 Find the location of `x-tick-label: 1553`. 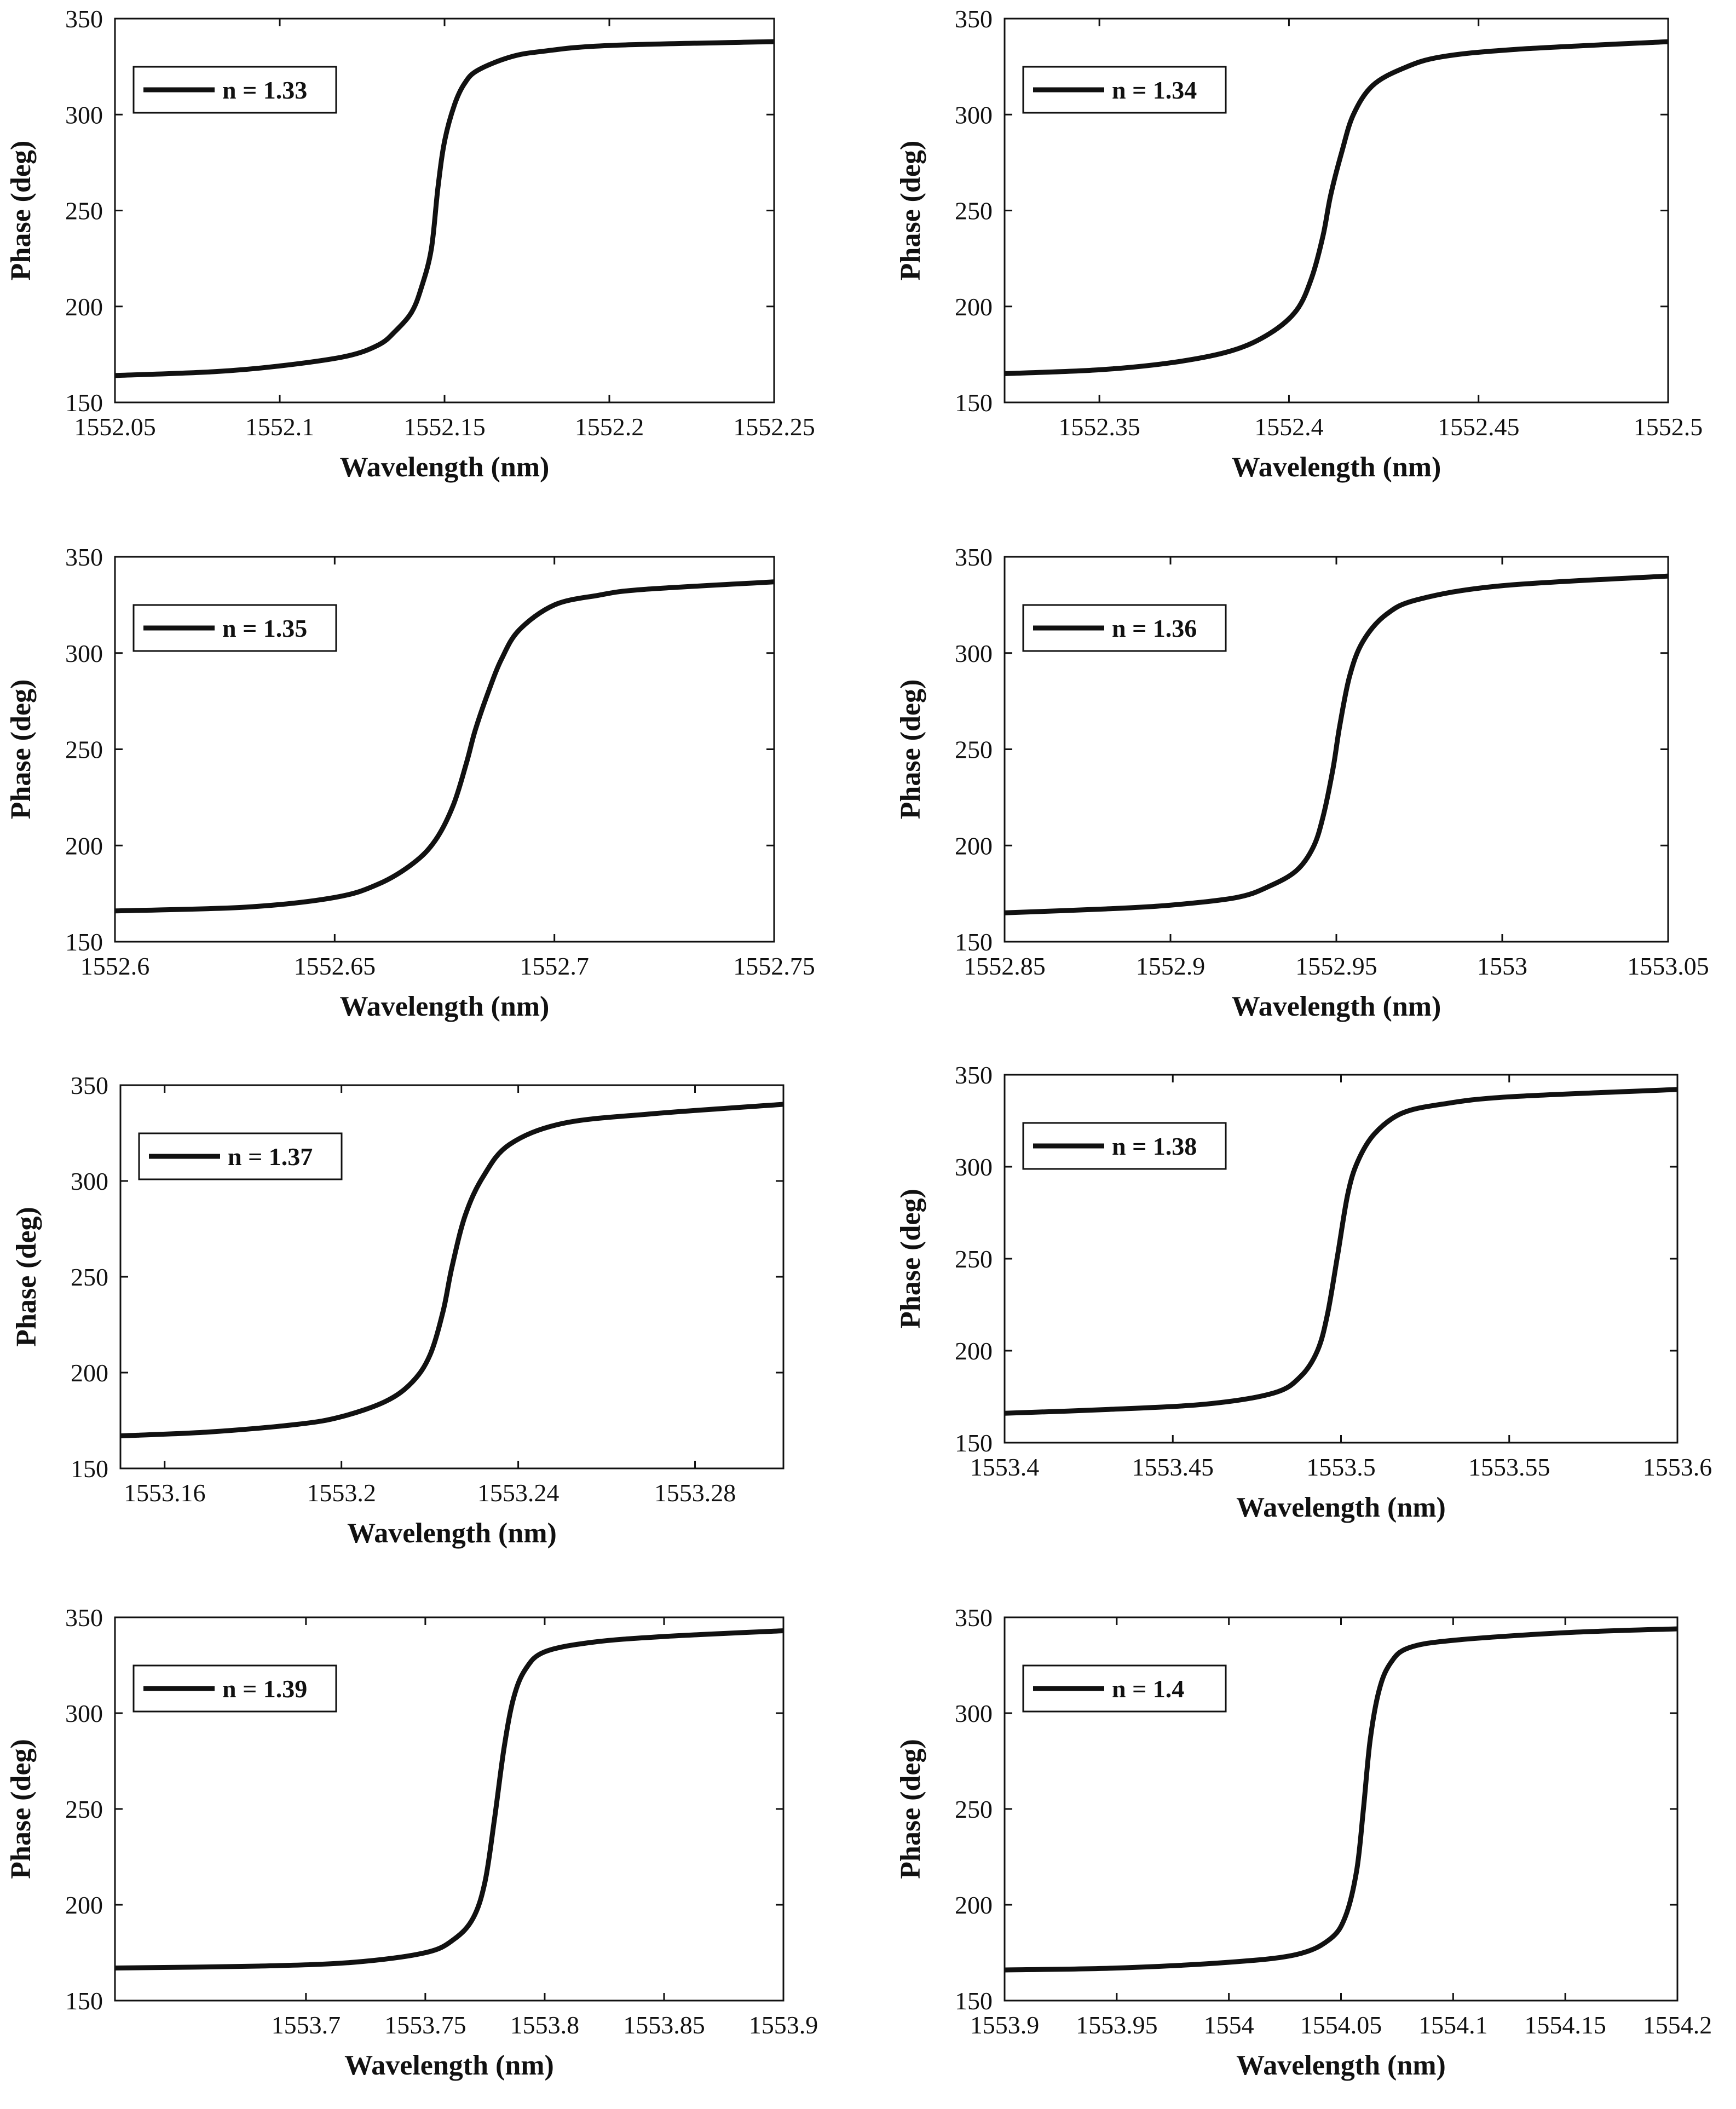

x-tick-label: 1553 is located at coordinates (1502, 966).